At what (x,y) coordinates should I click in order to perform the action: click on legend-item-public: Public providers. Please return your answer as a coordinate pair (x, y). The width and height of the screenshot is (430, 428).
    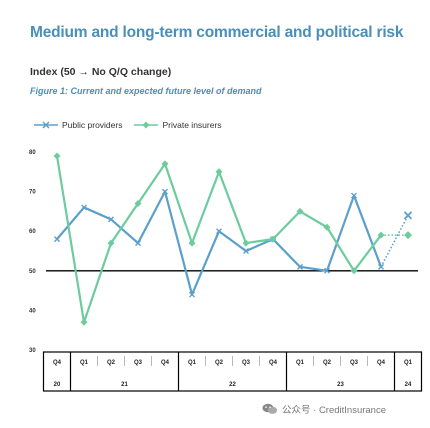
    Looking at the image, I should click on (78, 125).